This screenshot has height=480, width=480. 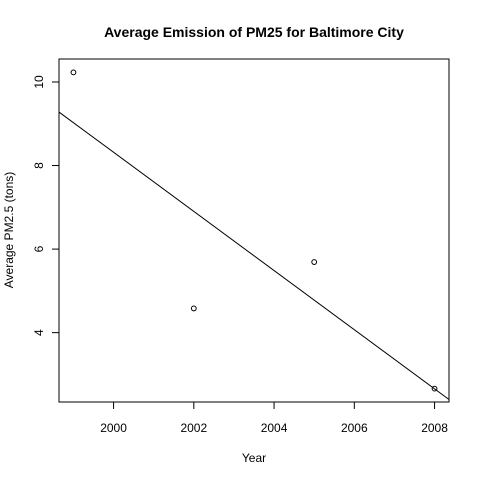 I want to click on y-tick-label: 10, so click(x=39, y=82).